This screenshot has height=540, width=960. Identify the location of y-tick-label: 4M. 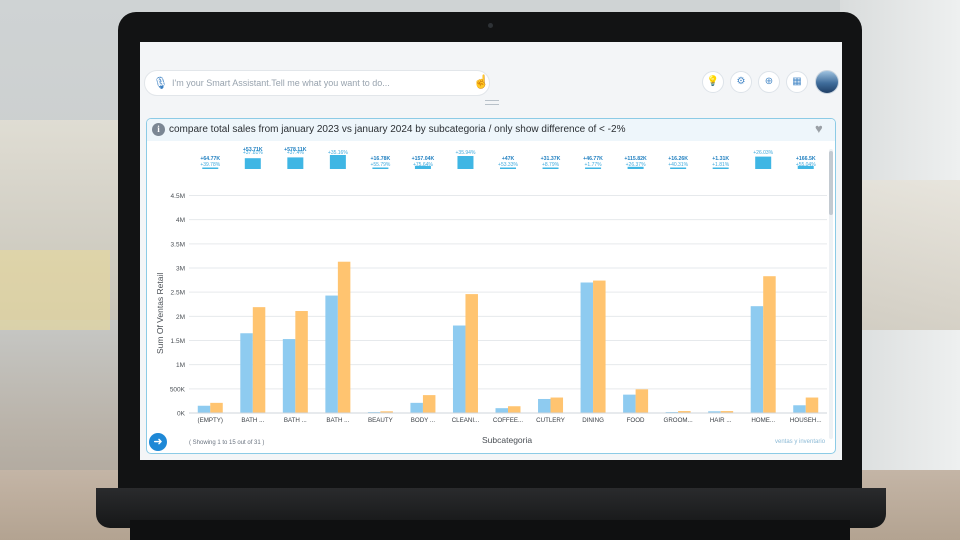
(180, 220).